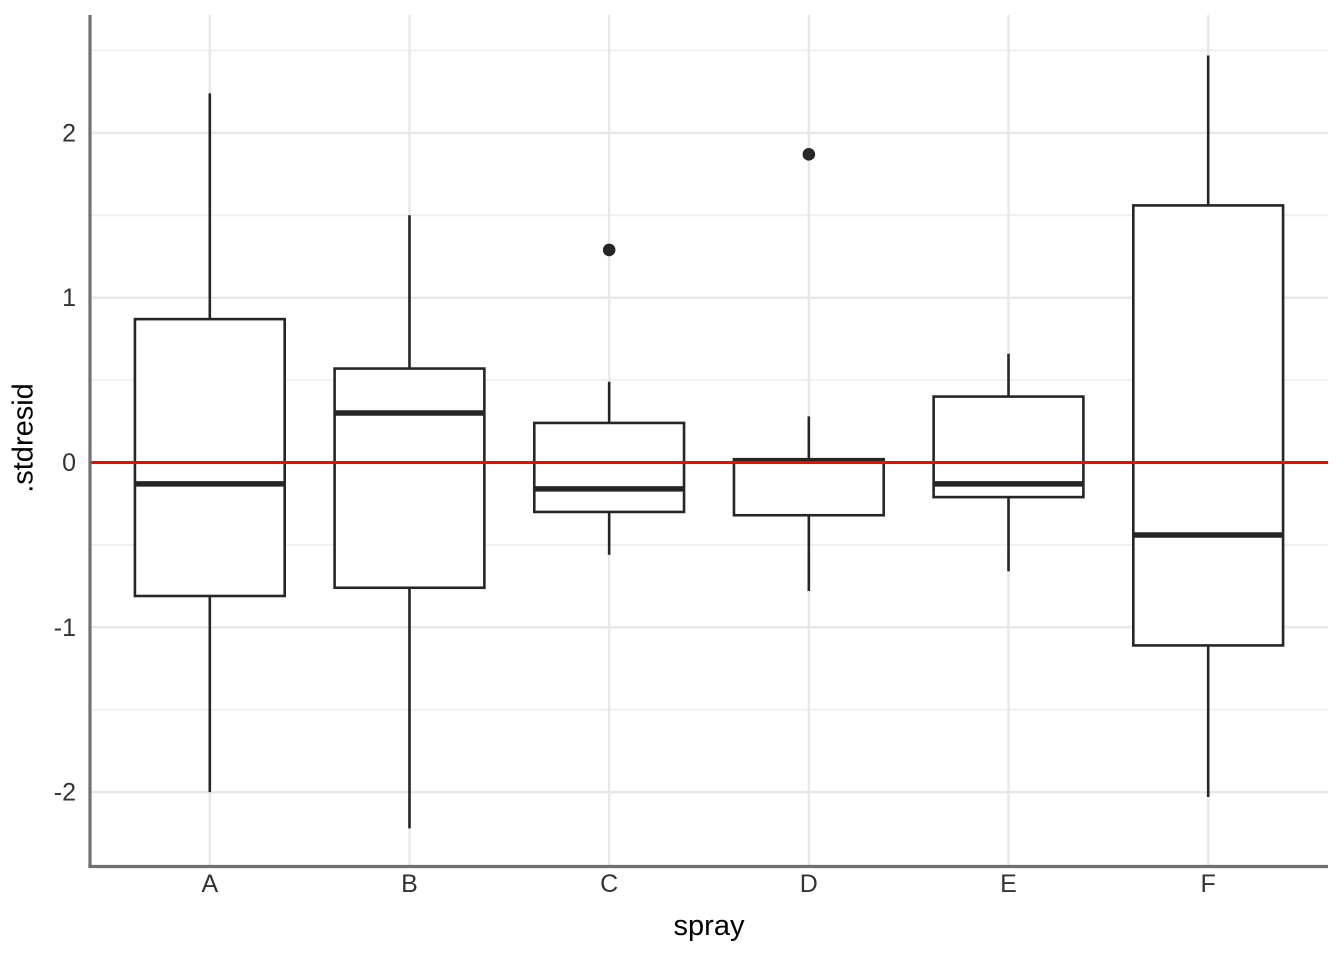 The image size is (1344, 960). What do you see at coordinates (65, 793) in the screenshot?
I see `y-tick-label: -2` at bounding box center [65, 793].